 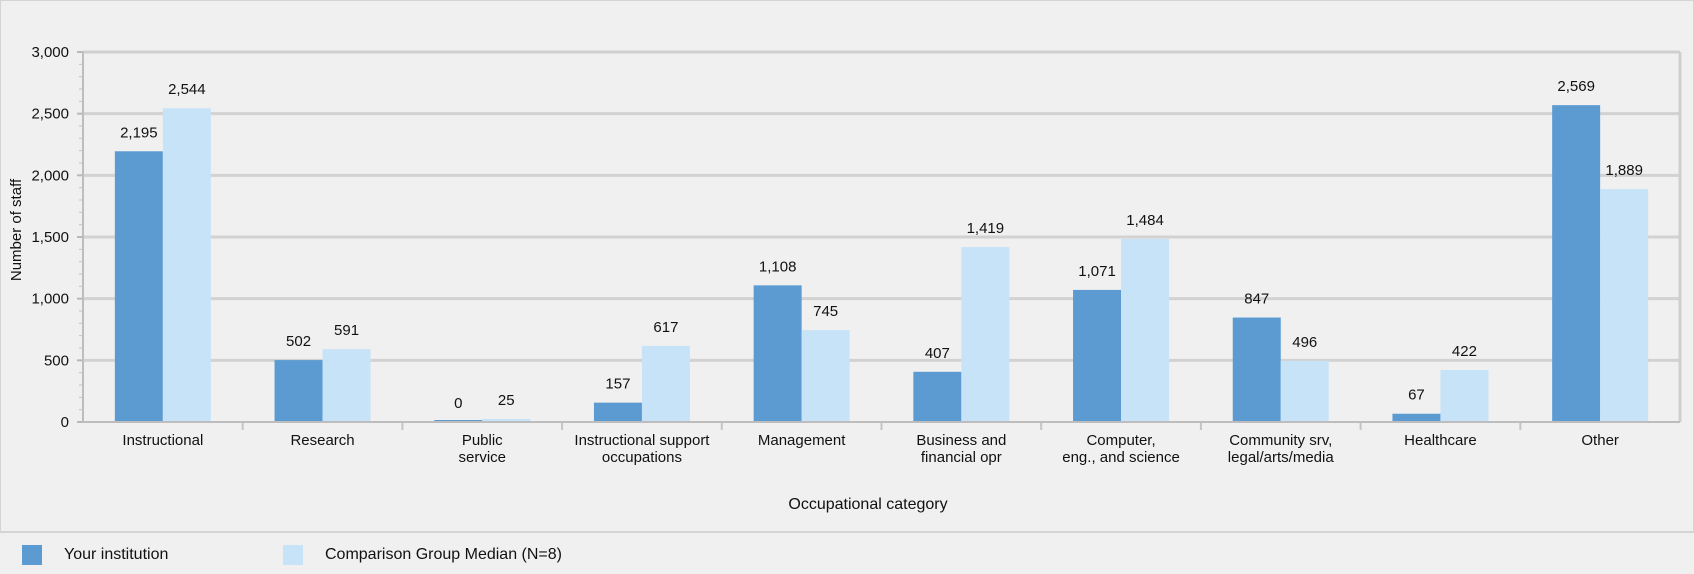 I want to click on y-tick-label: 2,500, so click(x=50, y=114).